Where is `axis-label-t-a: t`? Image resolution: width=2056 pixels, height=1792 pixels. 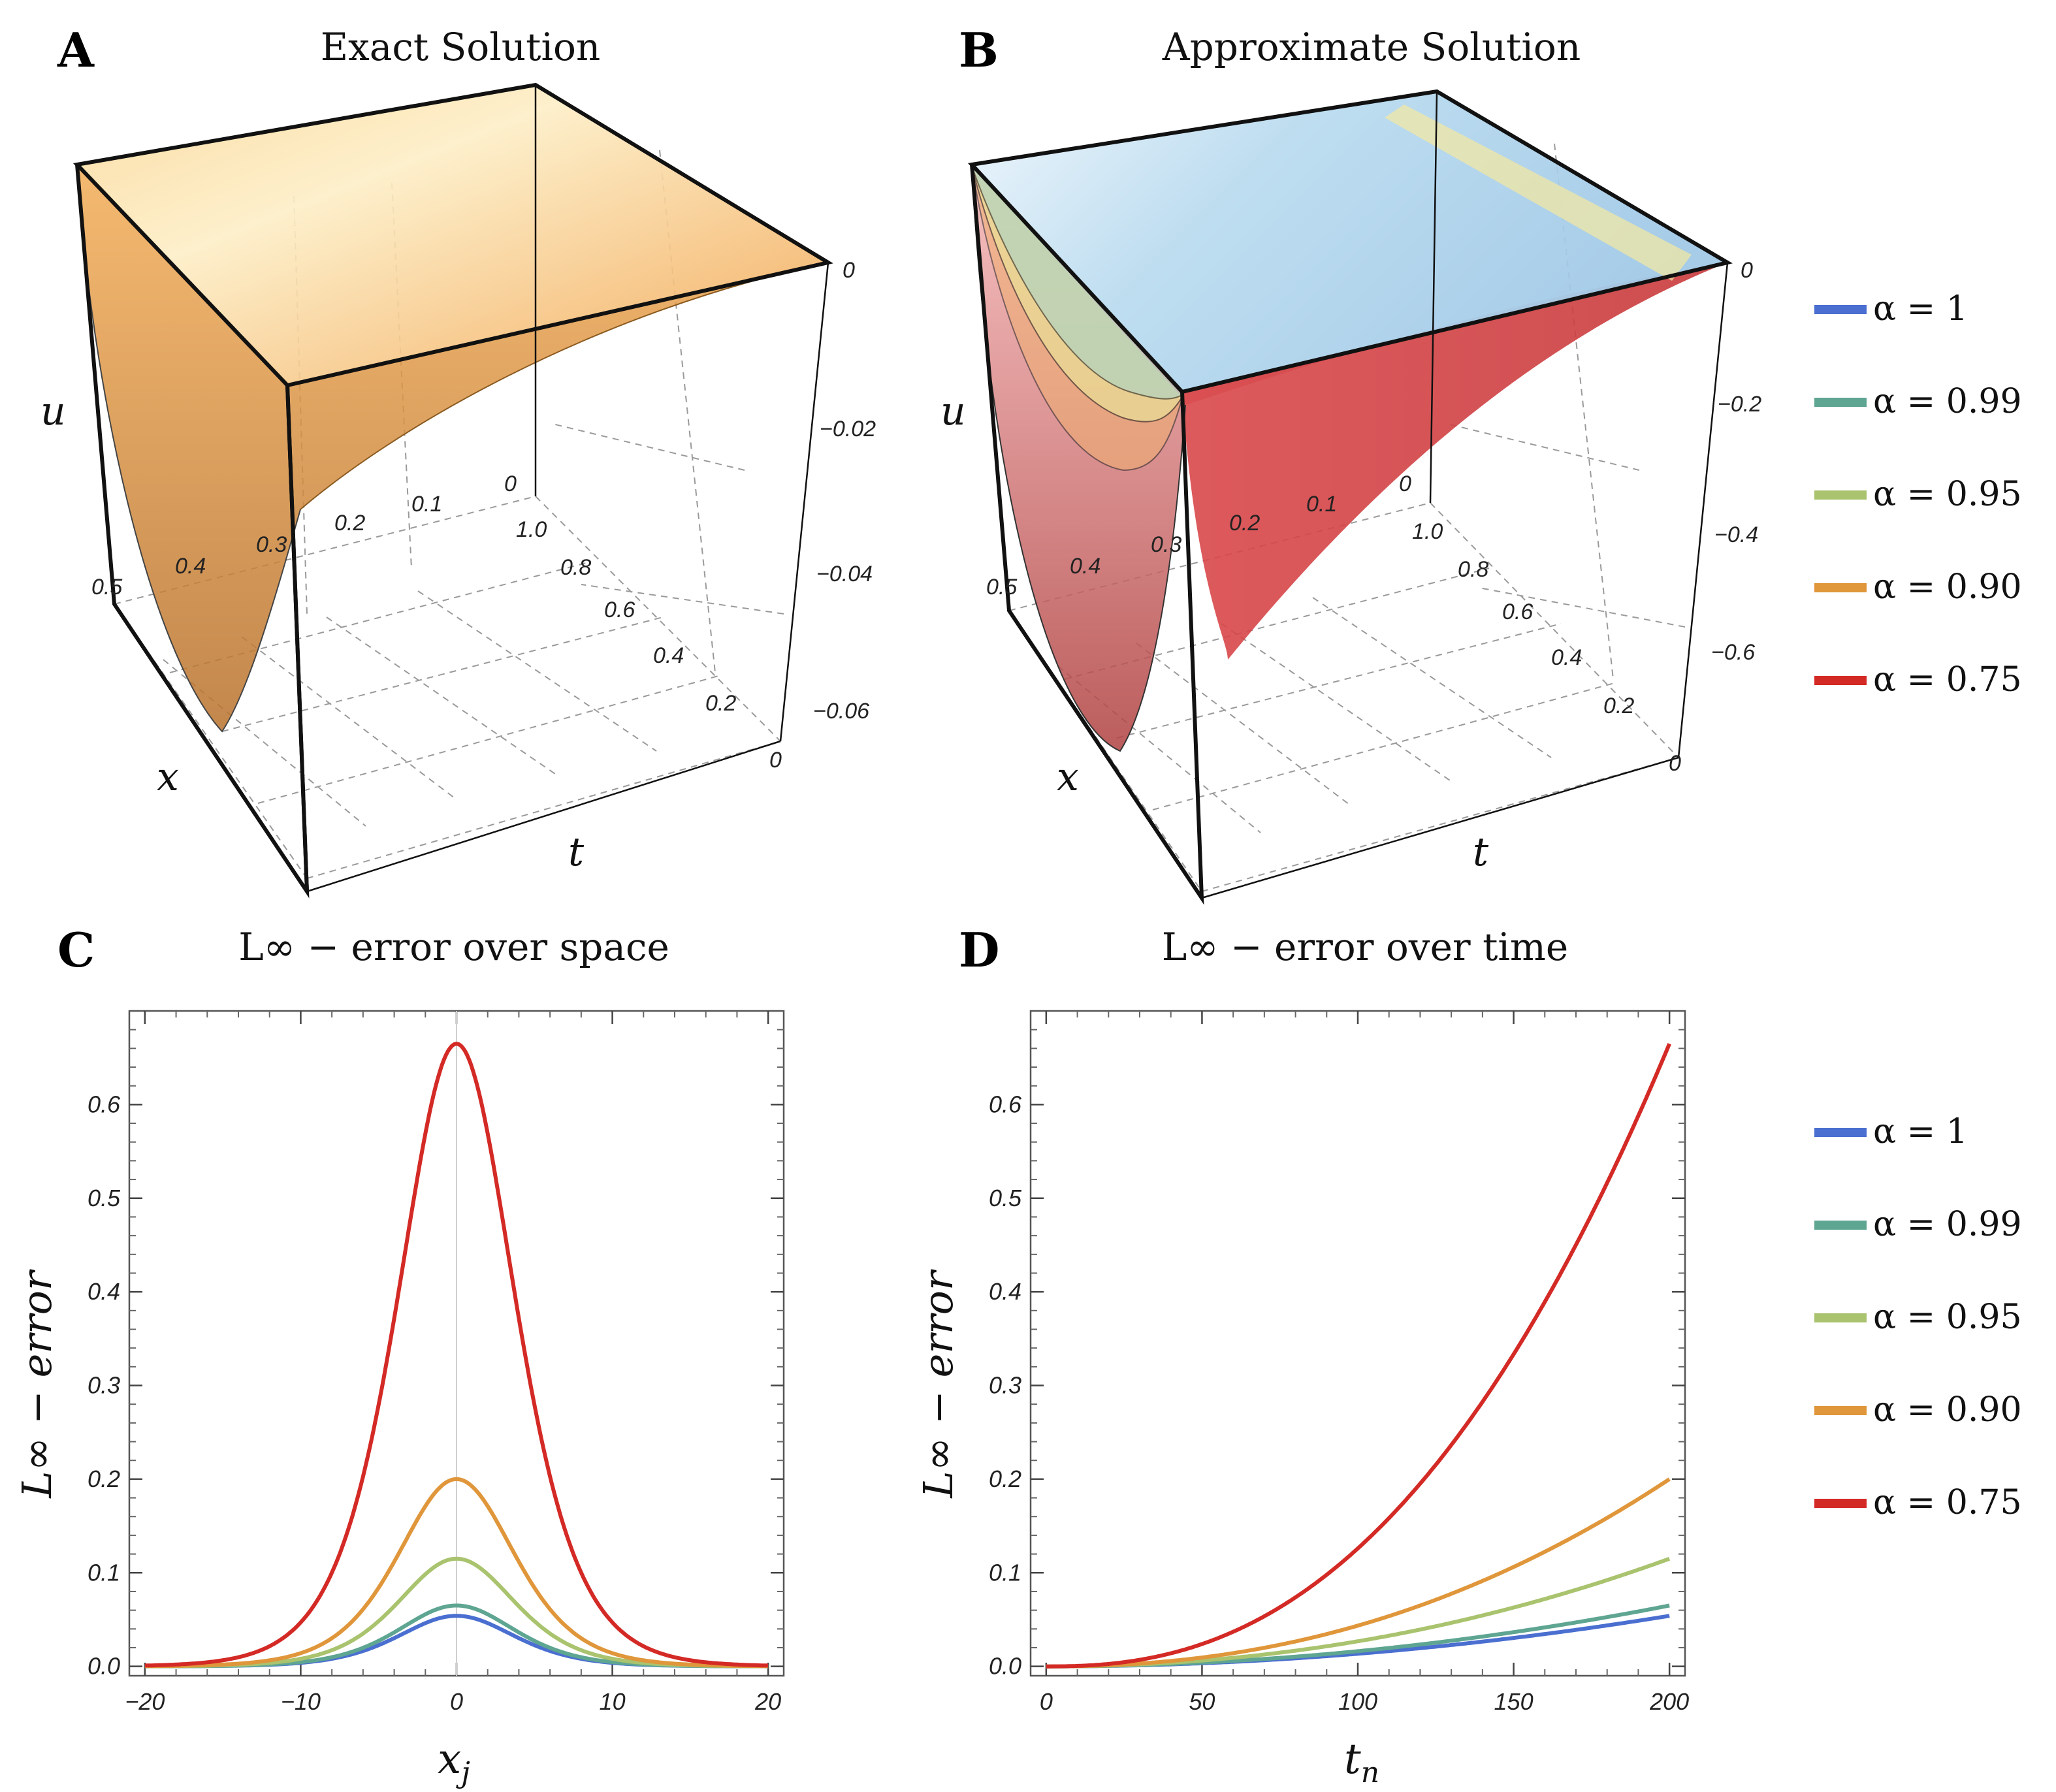
axis-label-t-a: t is located at coordinates (576, 852).